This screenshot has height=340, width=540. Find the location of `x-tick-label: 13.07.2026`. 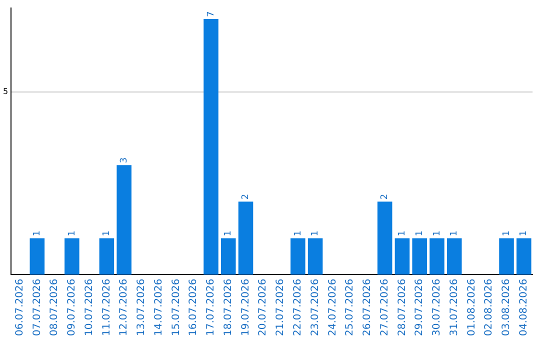

x-tick-label: 13.07.2026 is located at coordinates (142, 307).